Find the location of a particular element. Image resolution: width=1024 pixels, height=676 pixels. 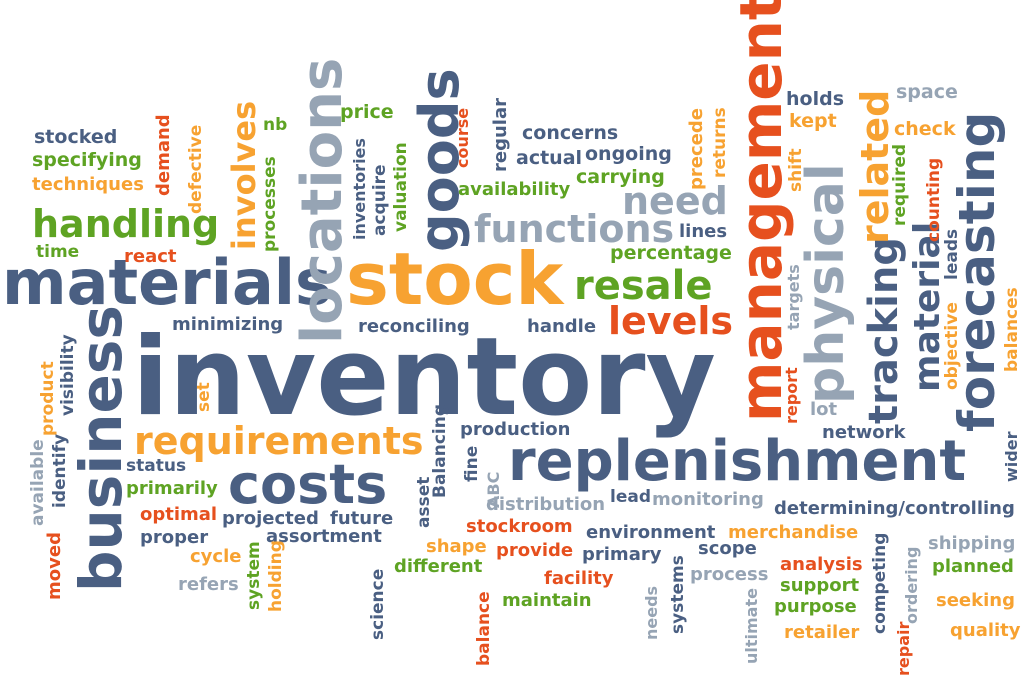

word-quality: quality is located at coordinates (985, 630).